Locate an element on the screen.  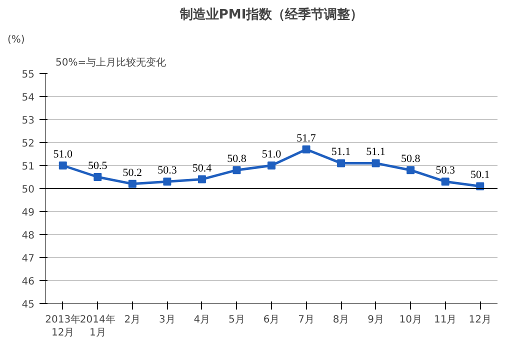
x-tick-label: 11月 is located at coordinates (445, 320).